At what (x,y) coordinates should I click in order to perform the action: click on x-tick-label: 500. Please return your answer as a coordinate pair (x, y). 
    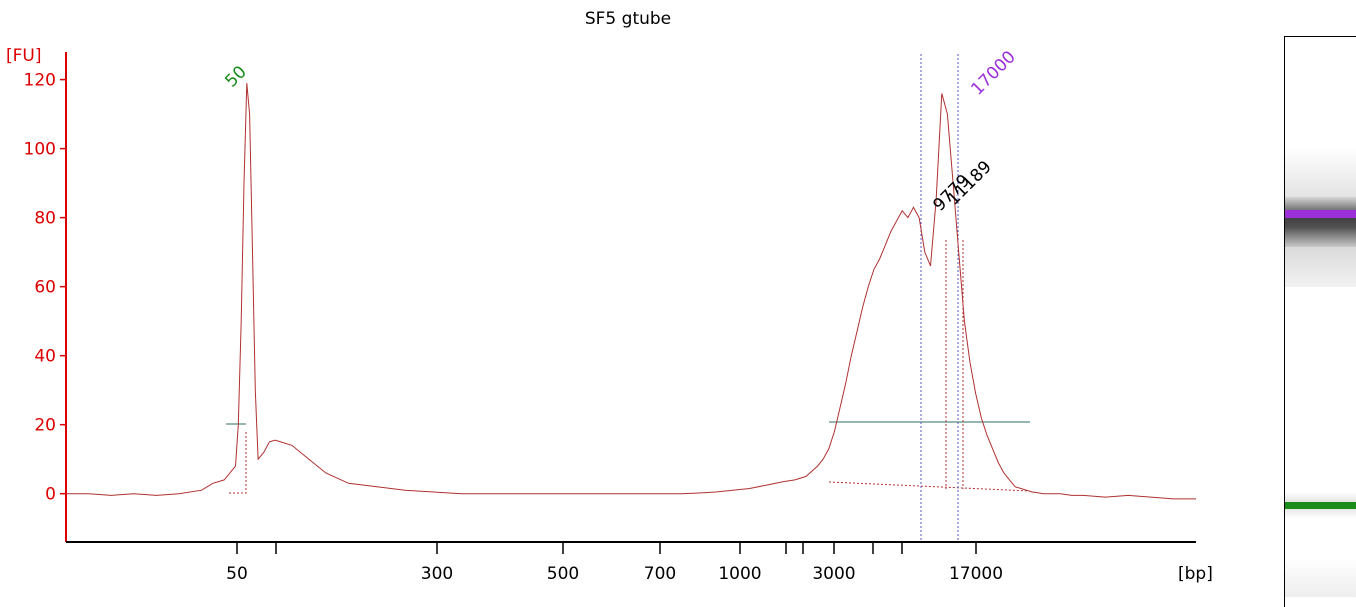
    Looking at the image, I should click on (563, 574).